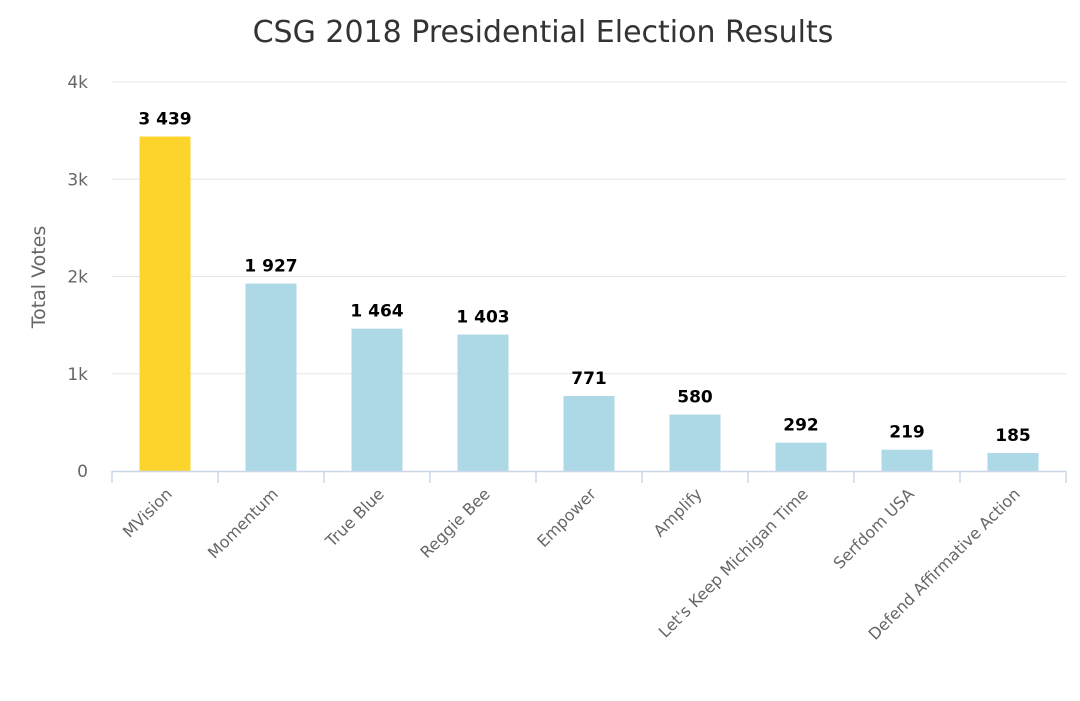 The width and height of the screenshot is (1080, 701). I want to click on data-label: 771, so click(589, 379).